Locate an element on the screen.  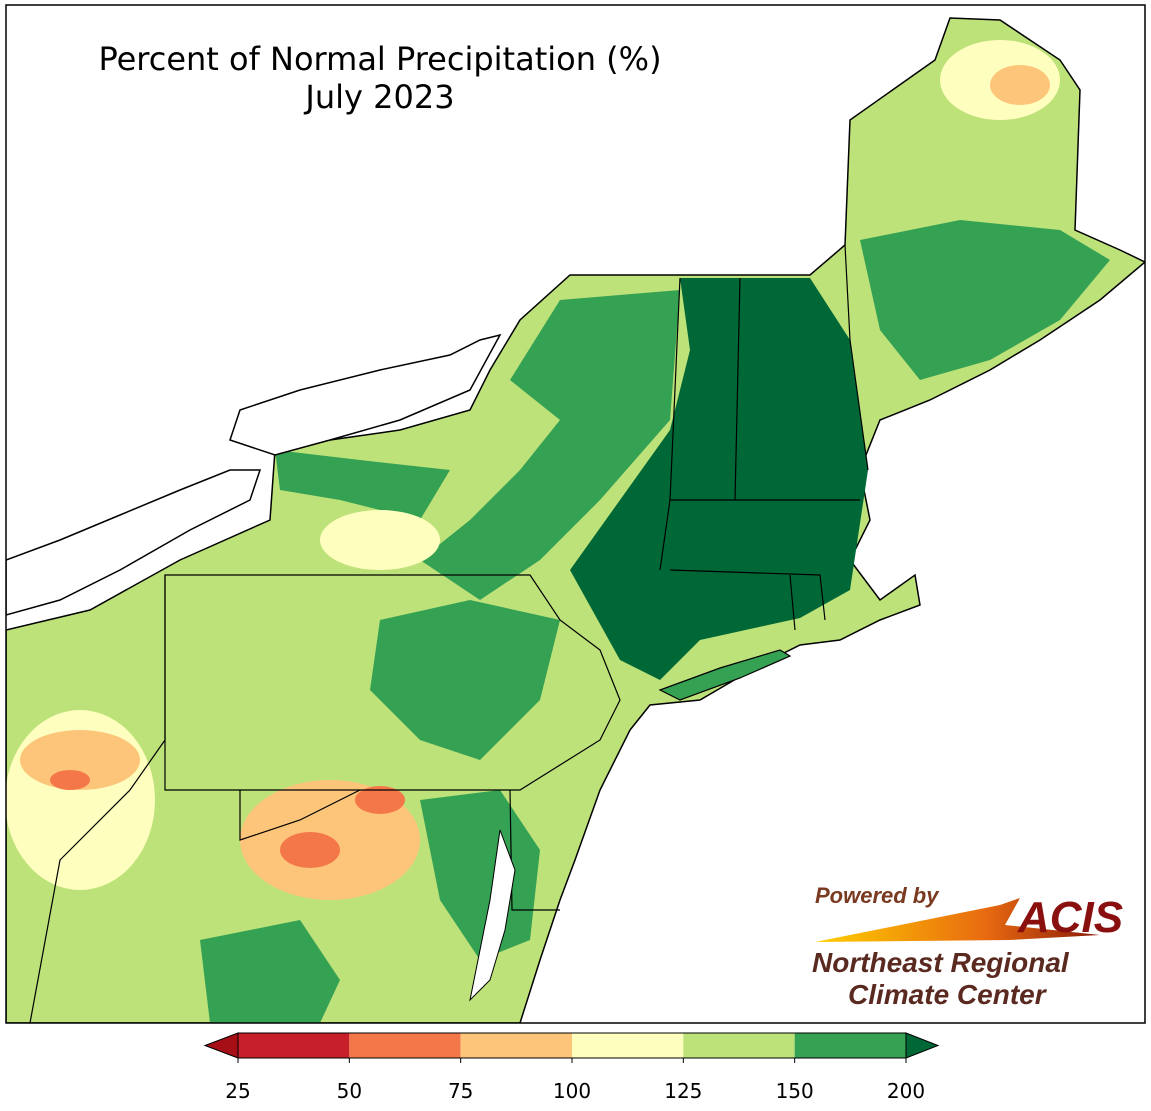
lake-erie is located at coordinates (134, 542).